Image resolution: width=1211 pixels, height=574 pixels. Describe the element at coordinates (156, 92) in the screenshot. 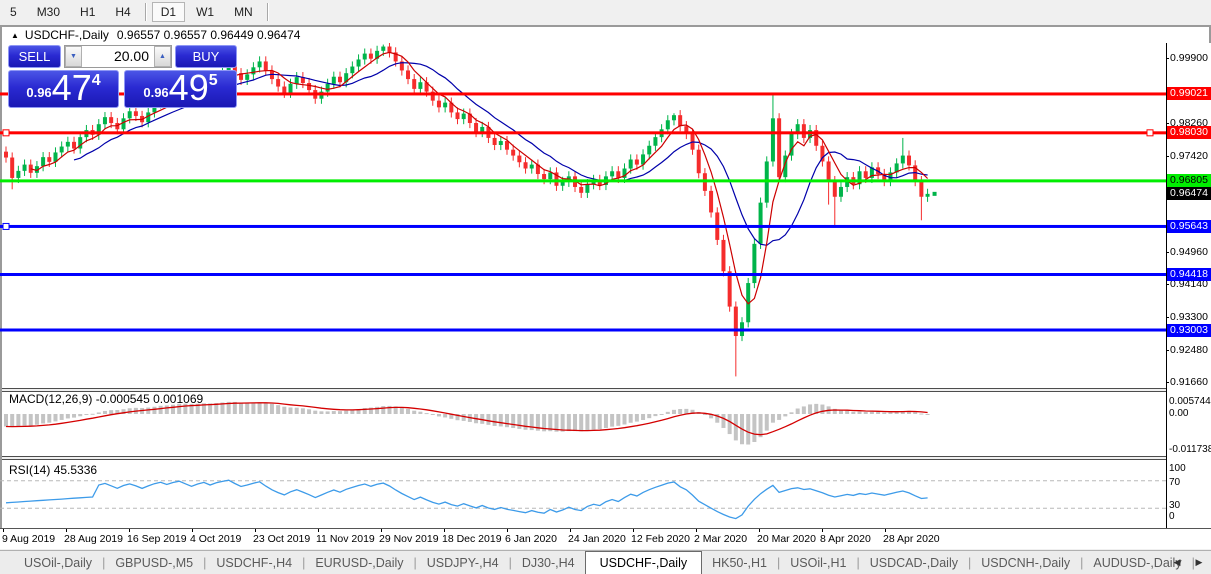

I see `buy-price-prefix: 0.96` at that location.